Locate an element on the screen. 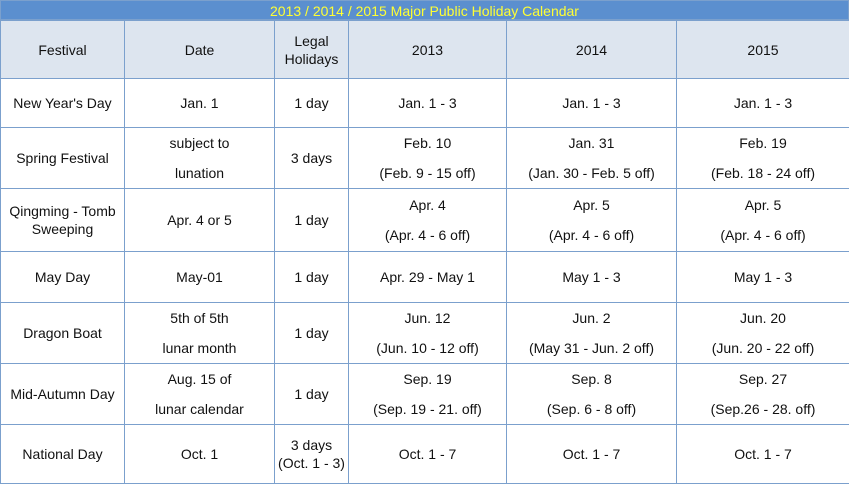 The height and width of the screenshot is (484, 849). table-cell: May Day is located at coordinates (63, 277).